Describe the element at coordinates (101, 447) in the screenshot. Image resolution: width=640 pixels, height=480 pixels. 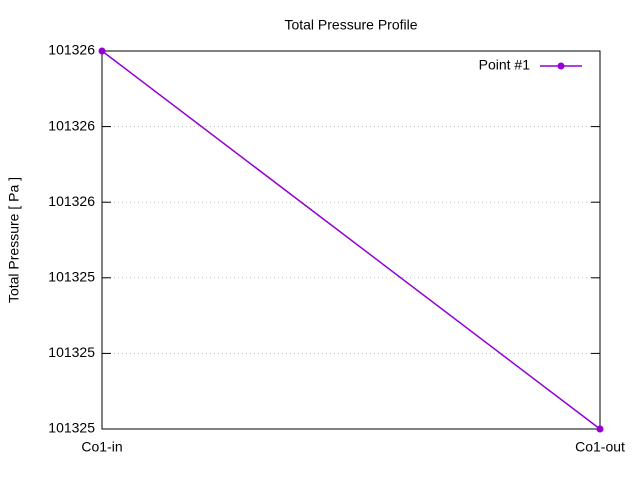
I see `x-tick-label: Co1-in` at that location.